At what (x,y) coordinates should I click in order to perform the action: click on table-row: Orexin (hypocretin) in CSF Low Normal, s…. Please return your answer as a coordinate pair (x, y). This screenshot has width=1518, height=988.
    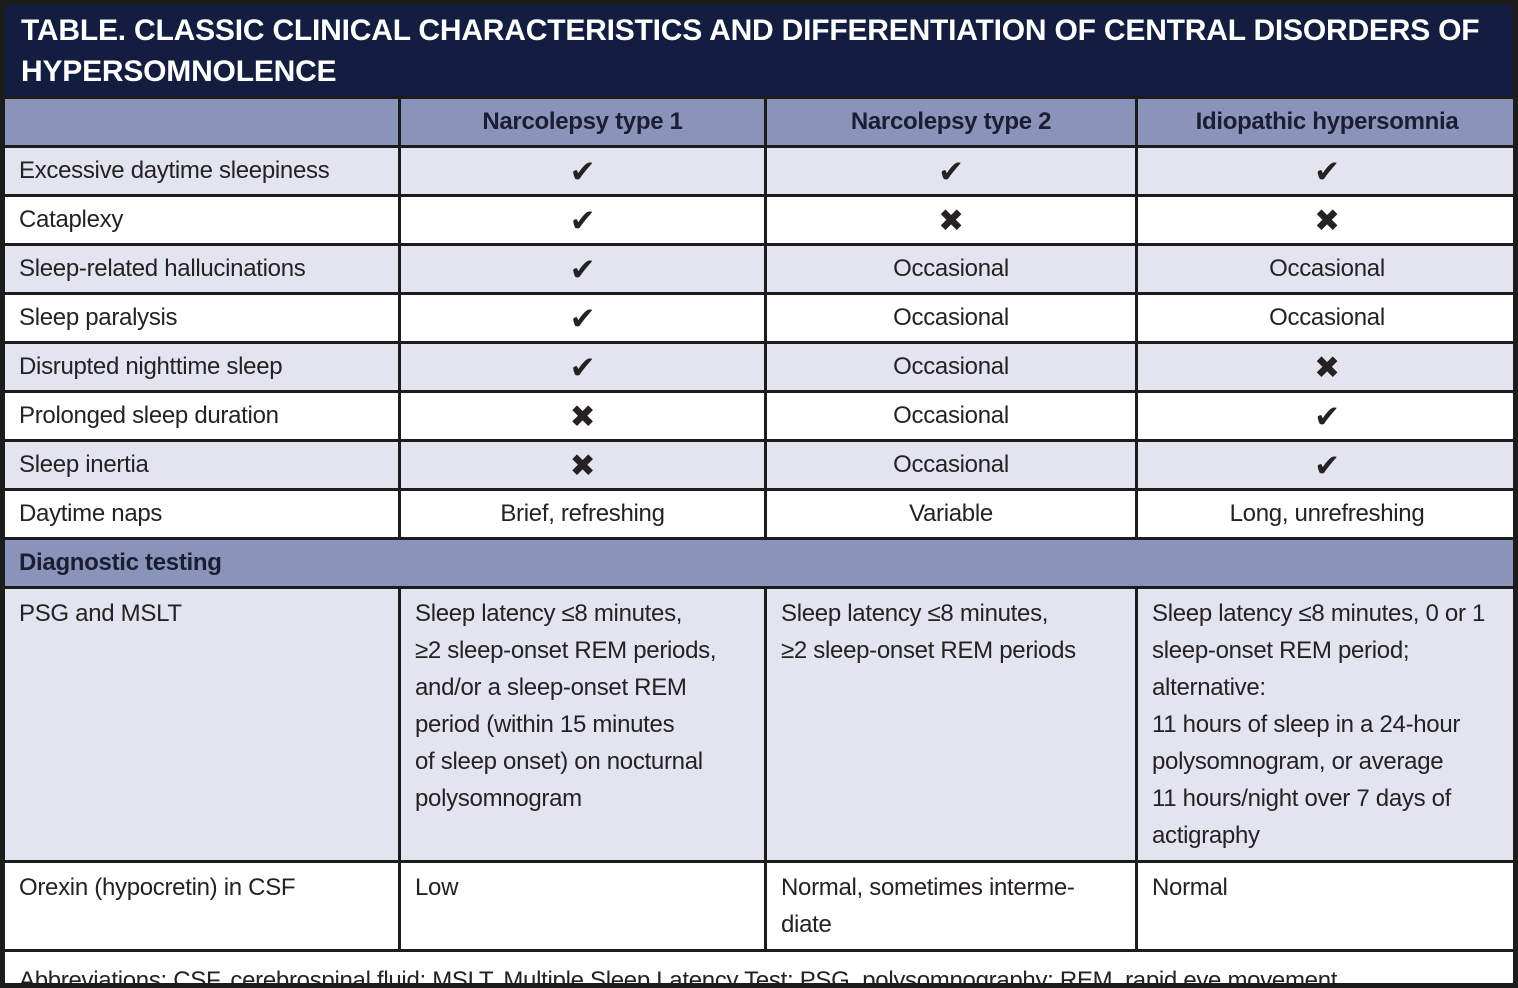
    Looking at the image, I should click on (759, 906).